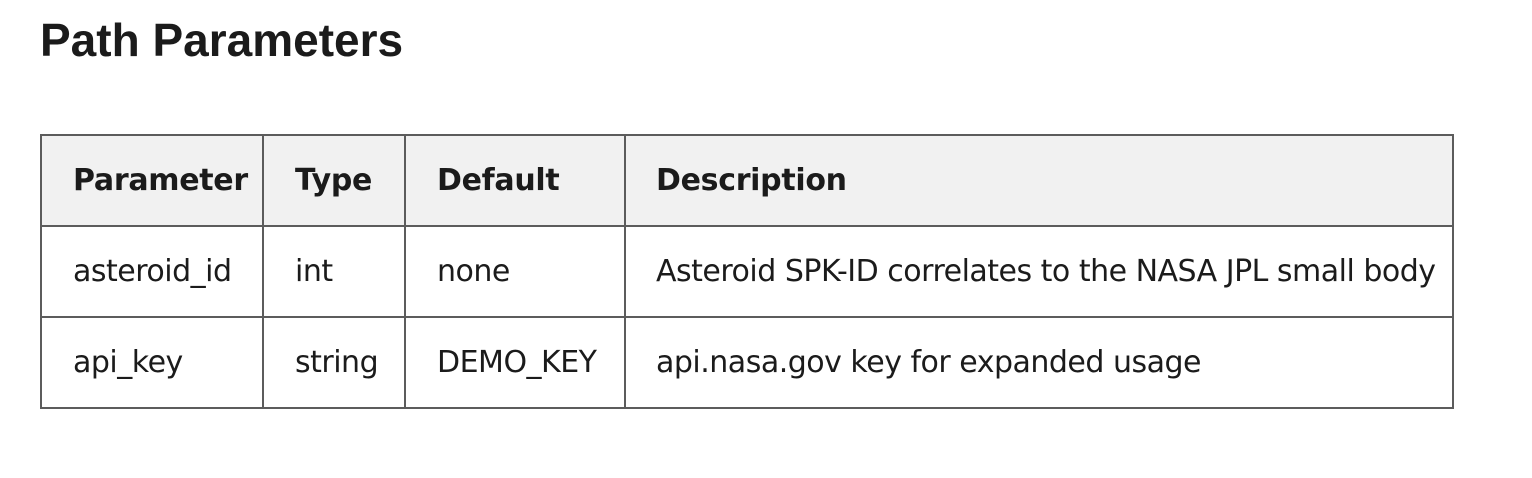 The width and height of the screenshot is (1532, 478). What do you see at coordinates (515, 180) in the screenshot?
I see `column-header-default: Default` at bounding box center [515, 180].